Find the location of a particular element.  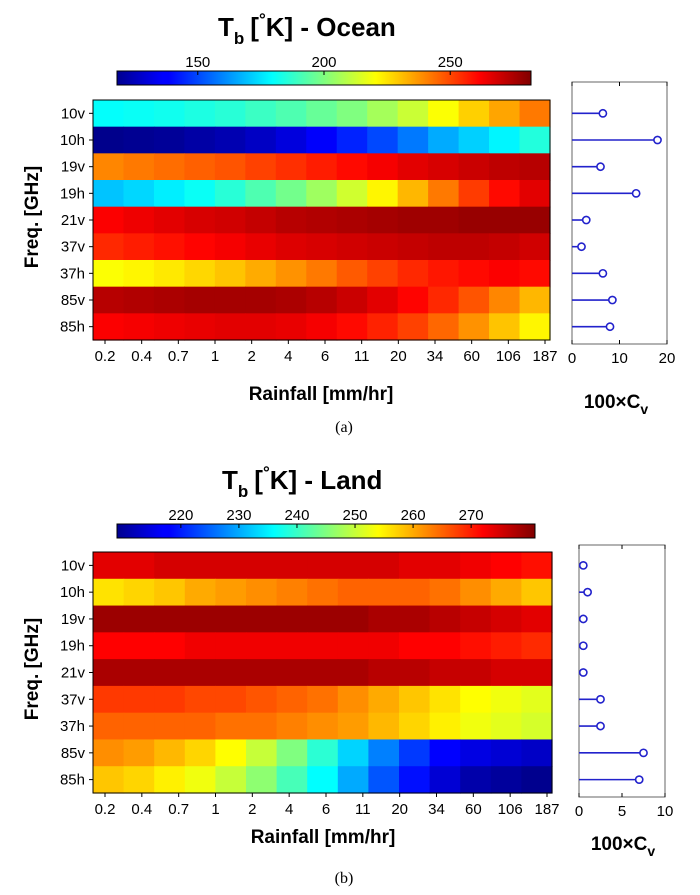

colorbar-tick-label: 250 is located at coordinates (450, 62).